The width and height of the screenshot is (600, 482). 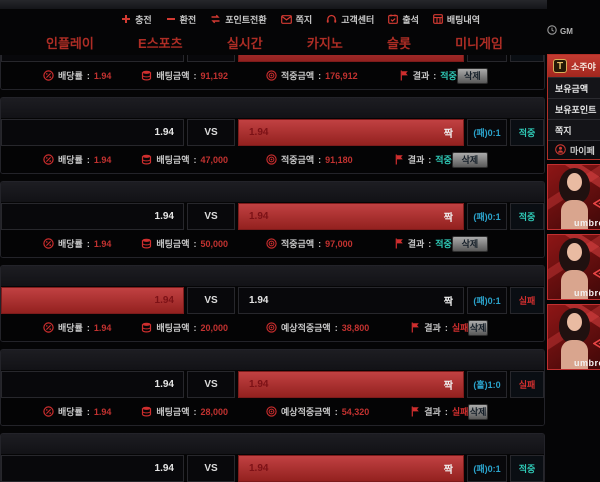 I want to click on bet-amount-label: 배팅금액, so click(x=173, y=328).